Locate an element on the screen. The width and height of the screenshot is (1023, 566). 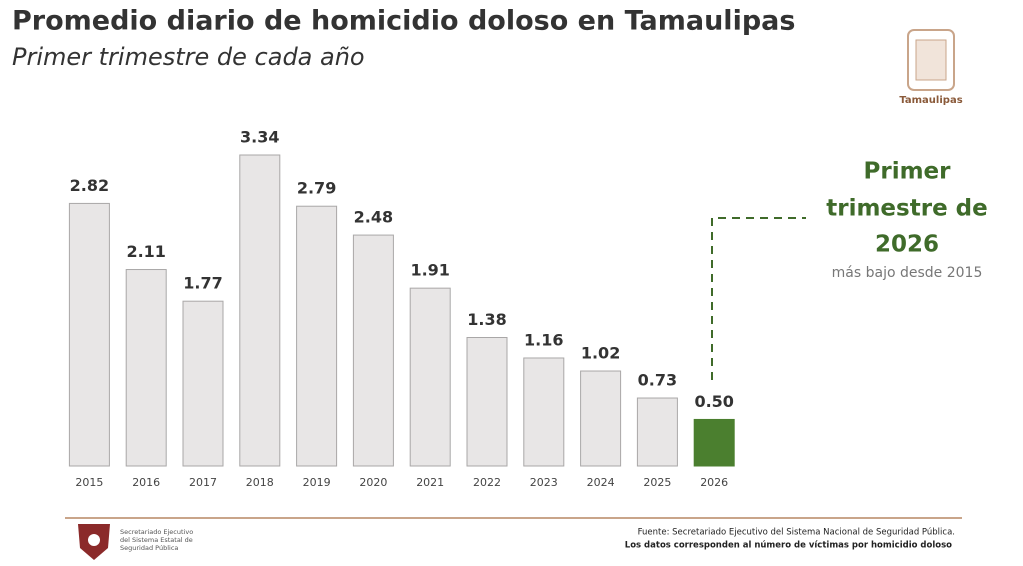
value-label: 1.91 is located at coordinates (429, 270).